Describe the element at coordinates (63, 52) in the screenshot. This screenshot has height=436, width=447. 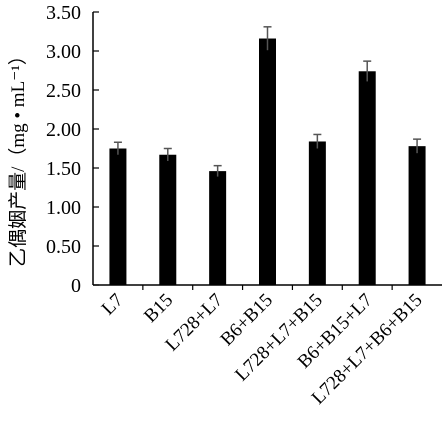
I see `y-tick-label: 3.00` at that location.